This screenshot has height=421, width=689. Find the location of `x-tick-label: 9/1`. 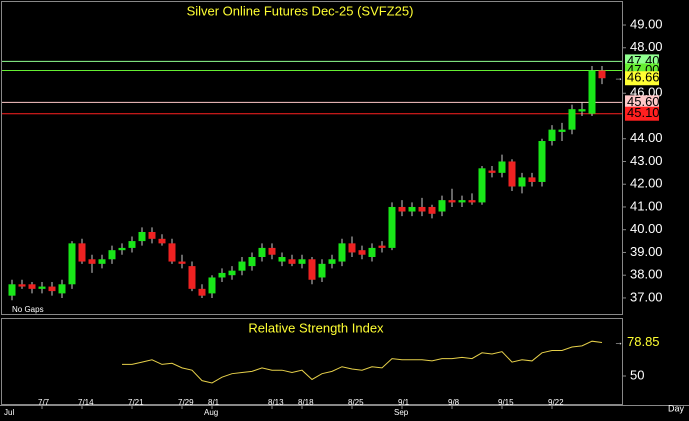

x-tick-label: 9/1 is located at coordinates (404, 402).